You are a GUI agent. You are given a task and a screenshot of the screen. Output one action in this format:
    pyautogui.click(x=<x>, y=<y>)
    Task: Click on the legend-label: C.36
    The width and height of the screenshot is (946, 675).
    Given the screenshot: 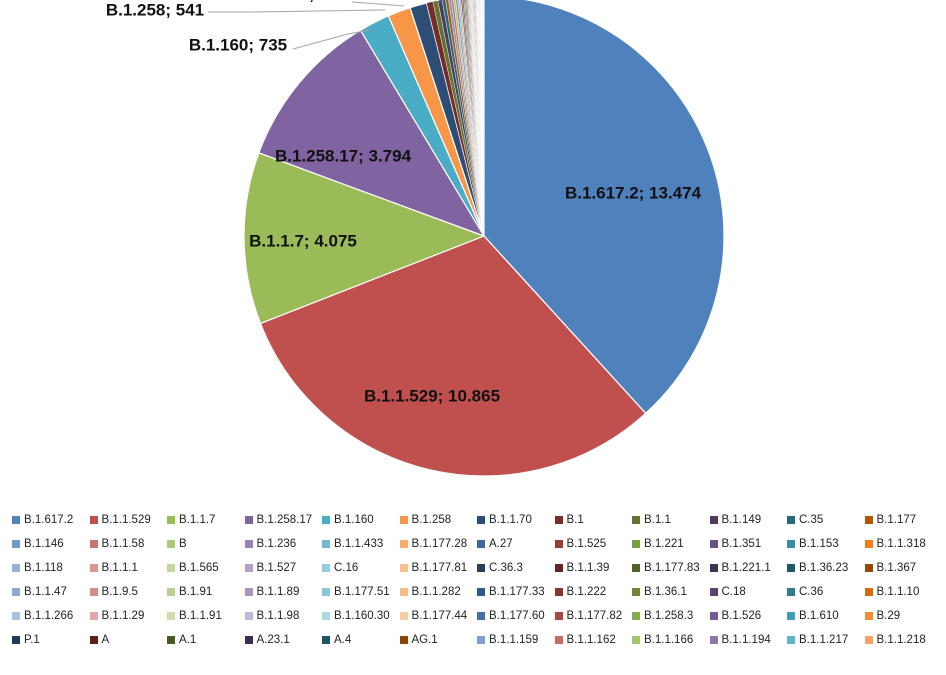 What is the action you would take?
    pyautogui.click(x=811, y=591)
    